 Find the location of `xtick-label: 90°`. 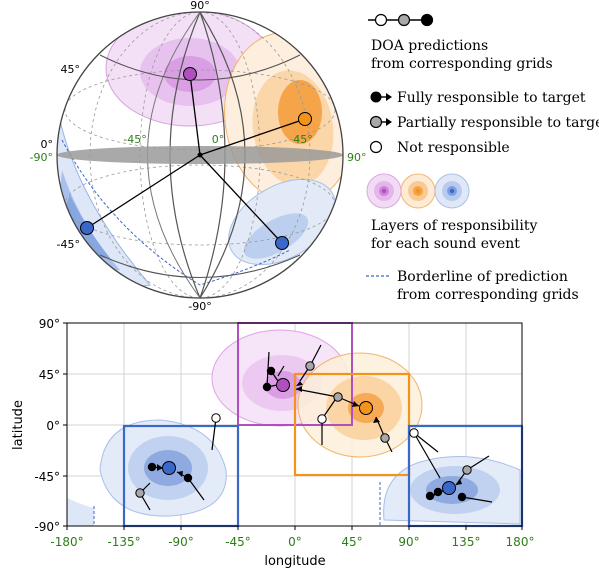

xtick-label: 90° is located at coordinates (408, 542).